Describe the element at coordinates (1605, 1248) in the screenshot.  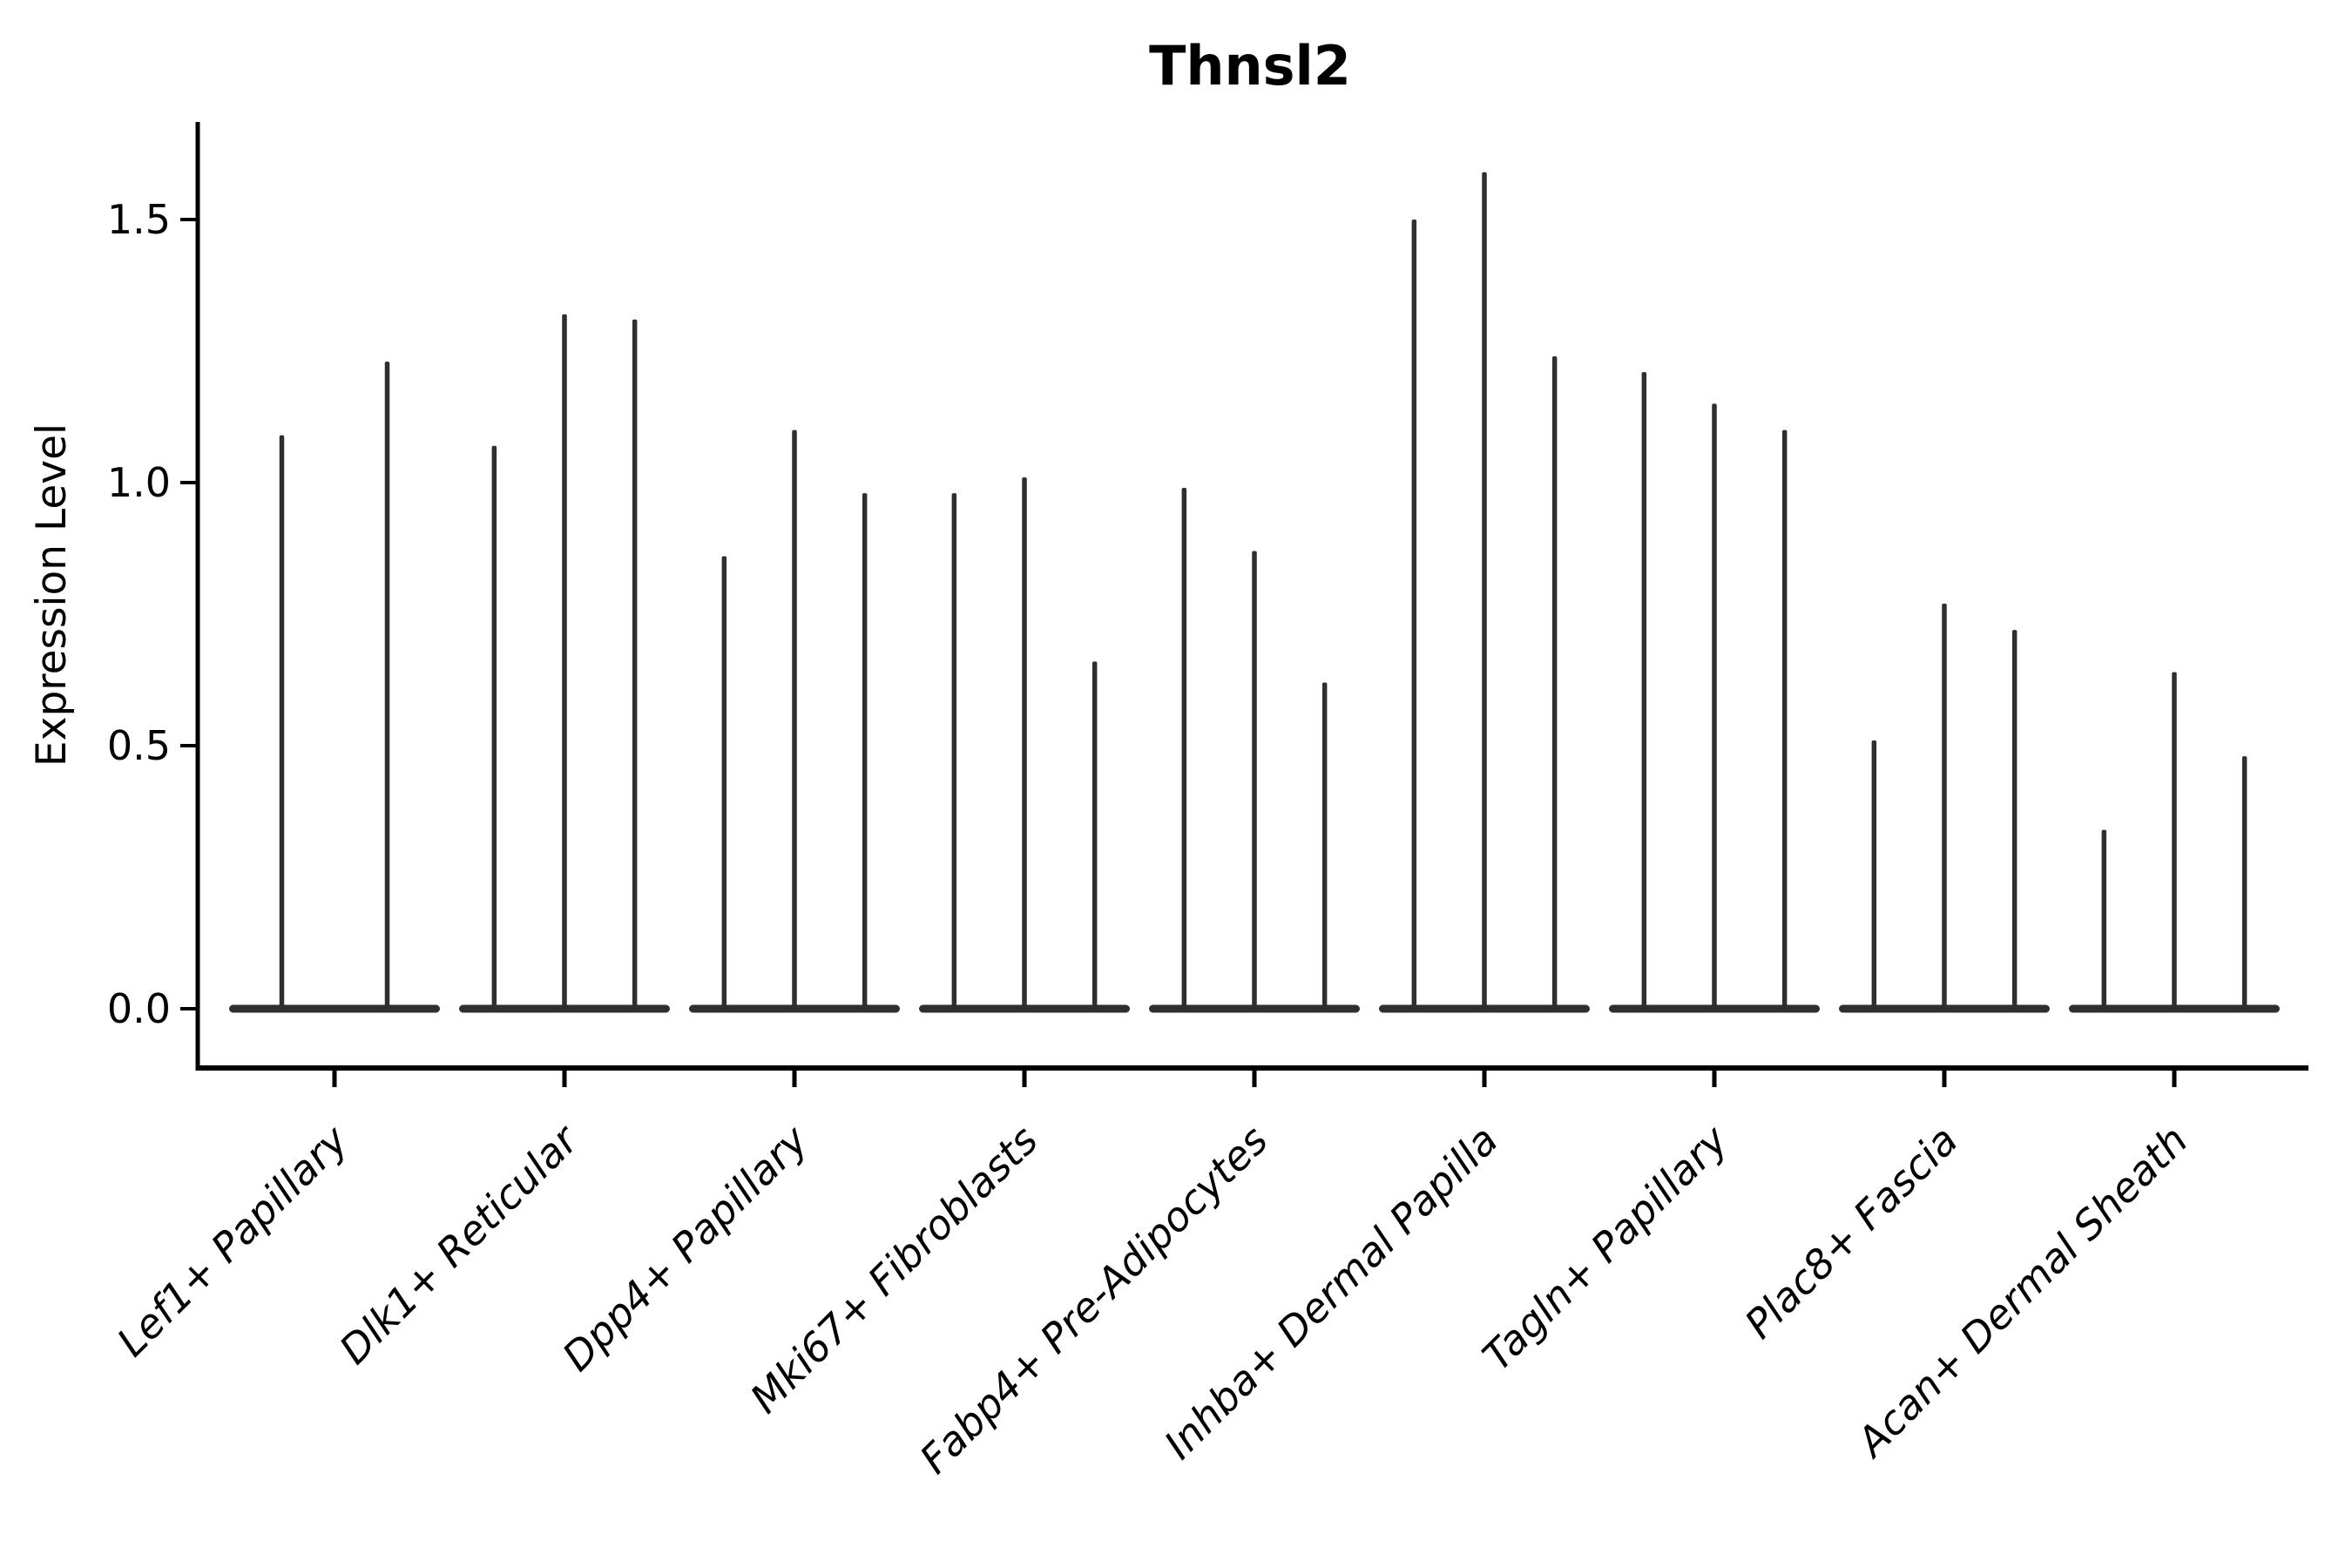
I see `x-tick-label: Tagln+ Papillary` at that location.